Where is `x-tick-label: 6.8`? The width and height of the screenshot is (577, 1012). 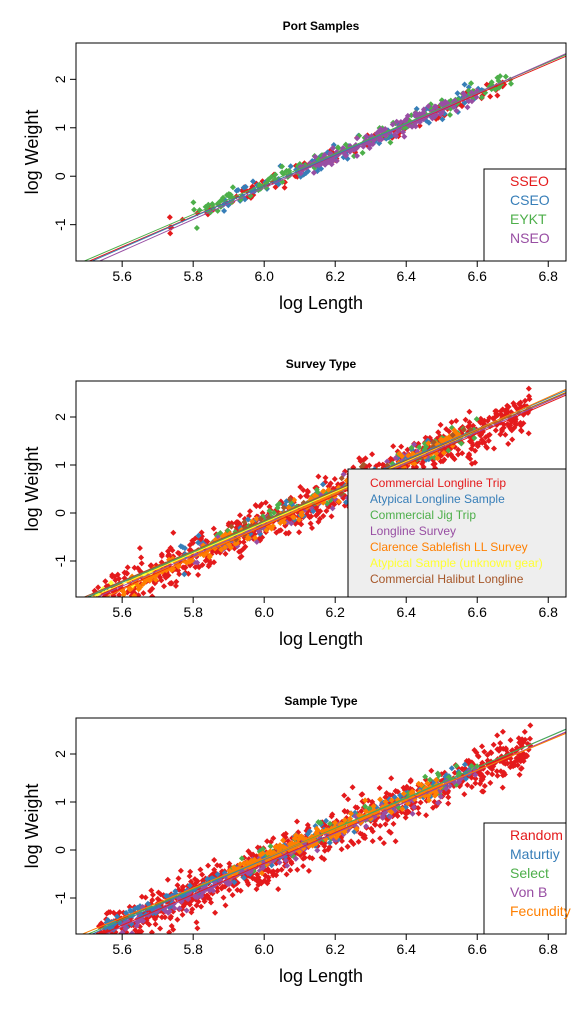
x-tick-label: 6.8 is located at coordinates (549, 949).